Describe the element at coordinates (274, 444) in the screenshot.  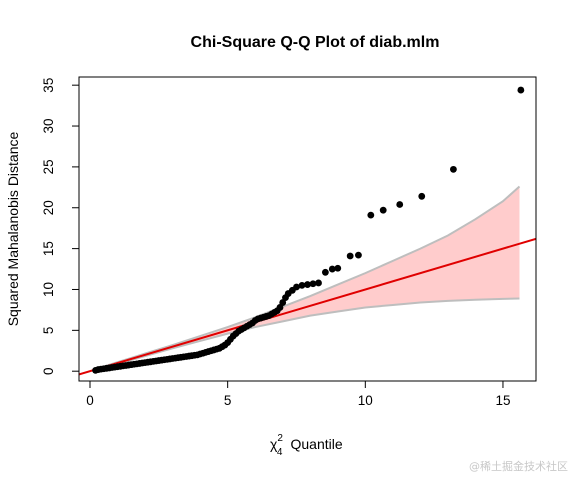
I see `x-axis-label-symbol: χ` at that location.